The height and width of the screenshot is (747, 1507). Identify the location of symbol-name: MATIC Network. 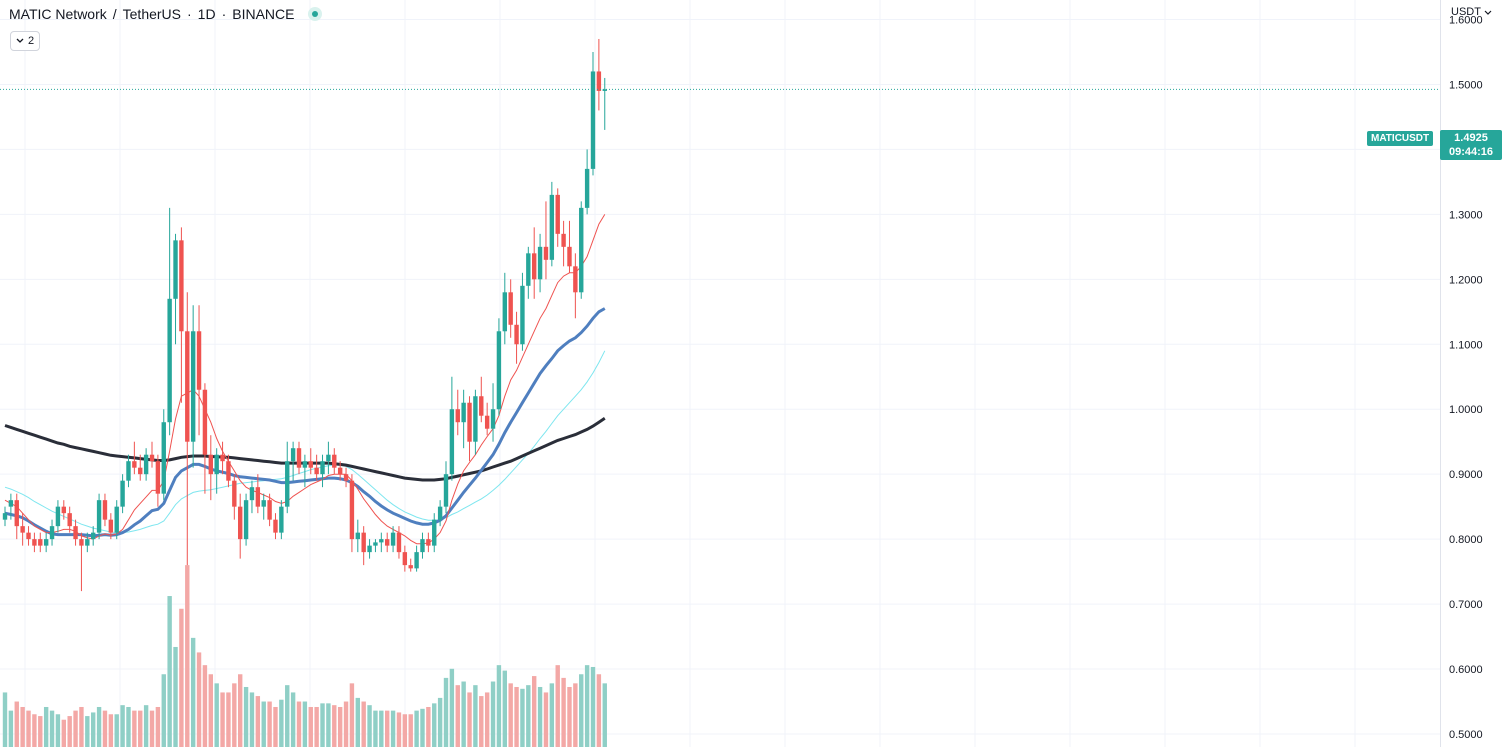
(58, 14).